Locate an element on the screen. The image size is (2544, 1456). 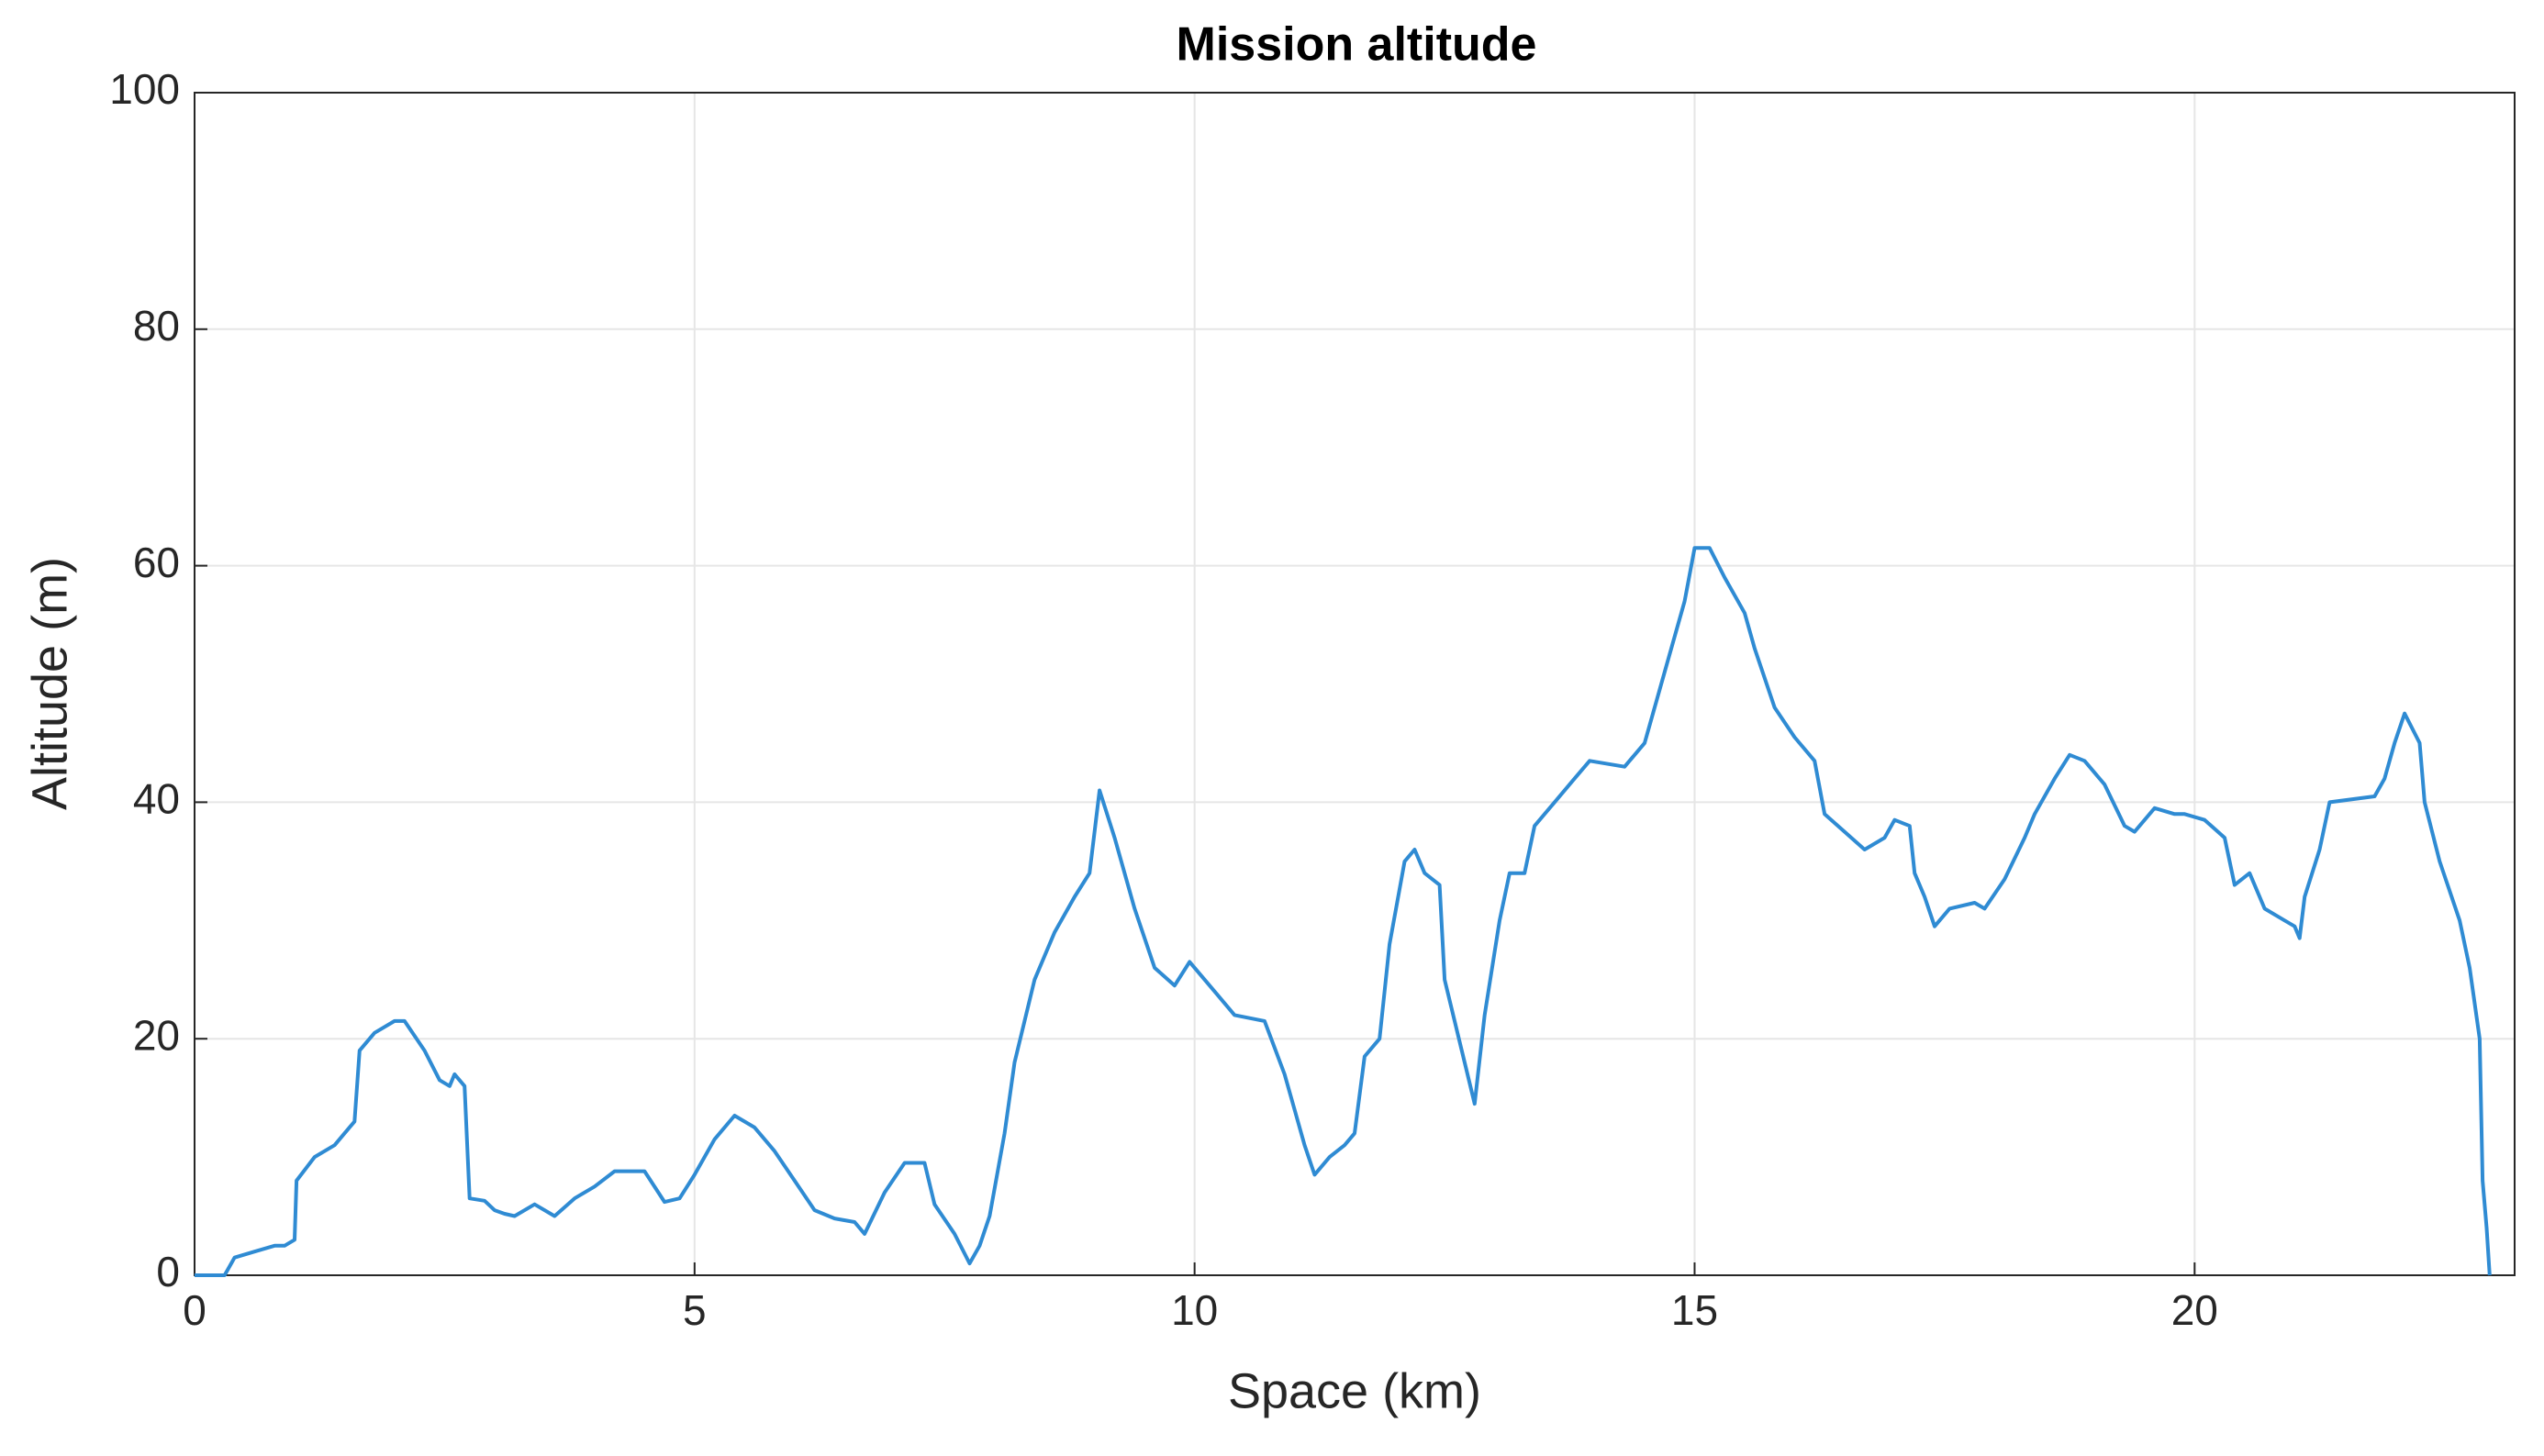
y-tick-label: 80 is located at coordinates (156, 326).